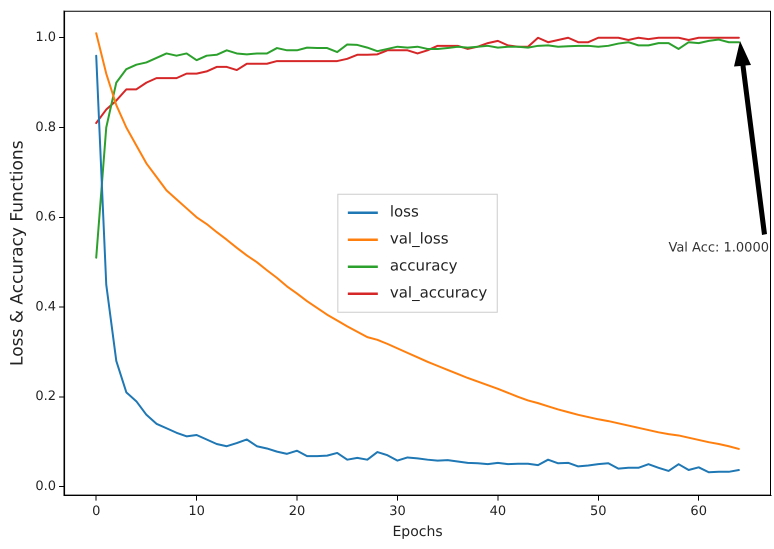 The height and width of the screenshot is (549, 774). I want to click on legend-label: val_accuracy, so click(439, 293).